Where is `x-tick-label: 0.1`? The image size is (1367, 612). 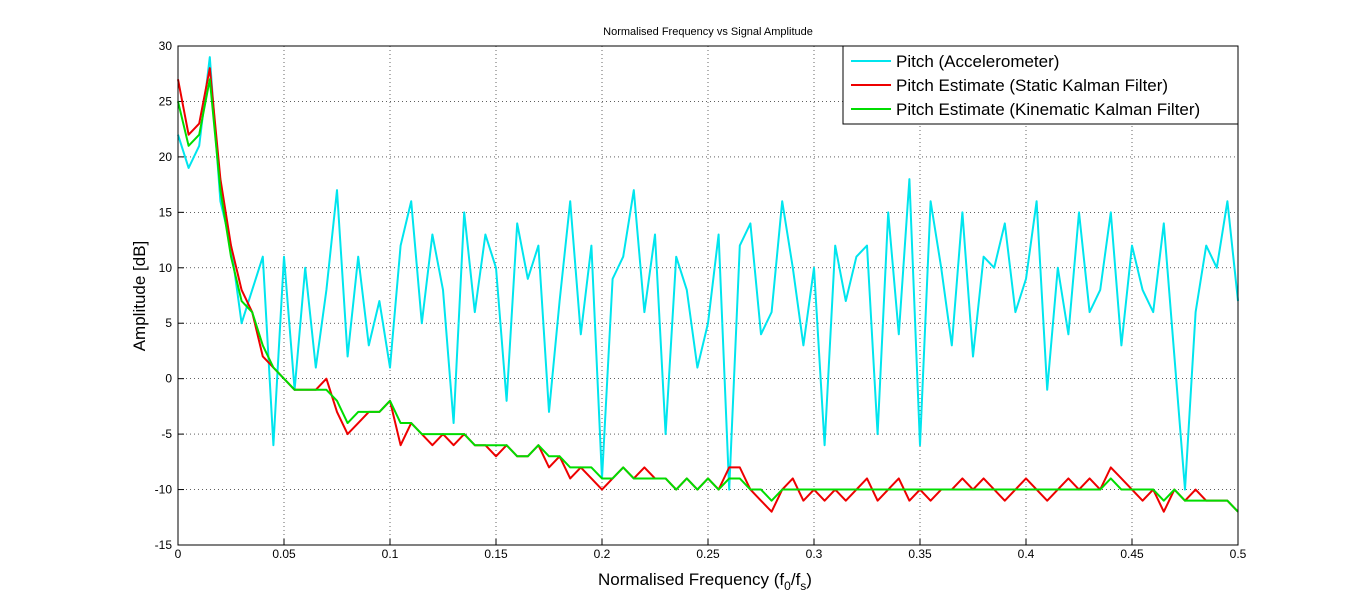
x-tick-label: 0.1 is located at coordinates (390, 554).